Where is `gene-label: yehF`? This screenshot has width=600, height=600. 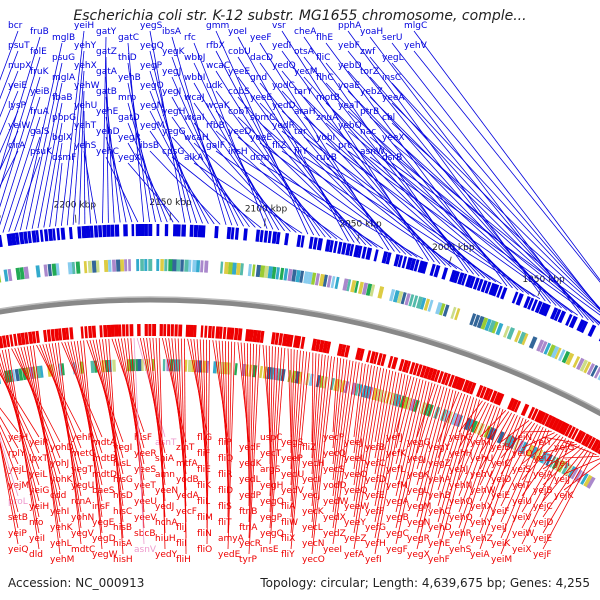 gene-label: yehF is located at coordinates (439, 560).